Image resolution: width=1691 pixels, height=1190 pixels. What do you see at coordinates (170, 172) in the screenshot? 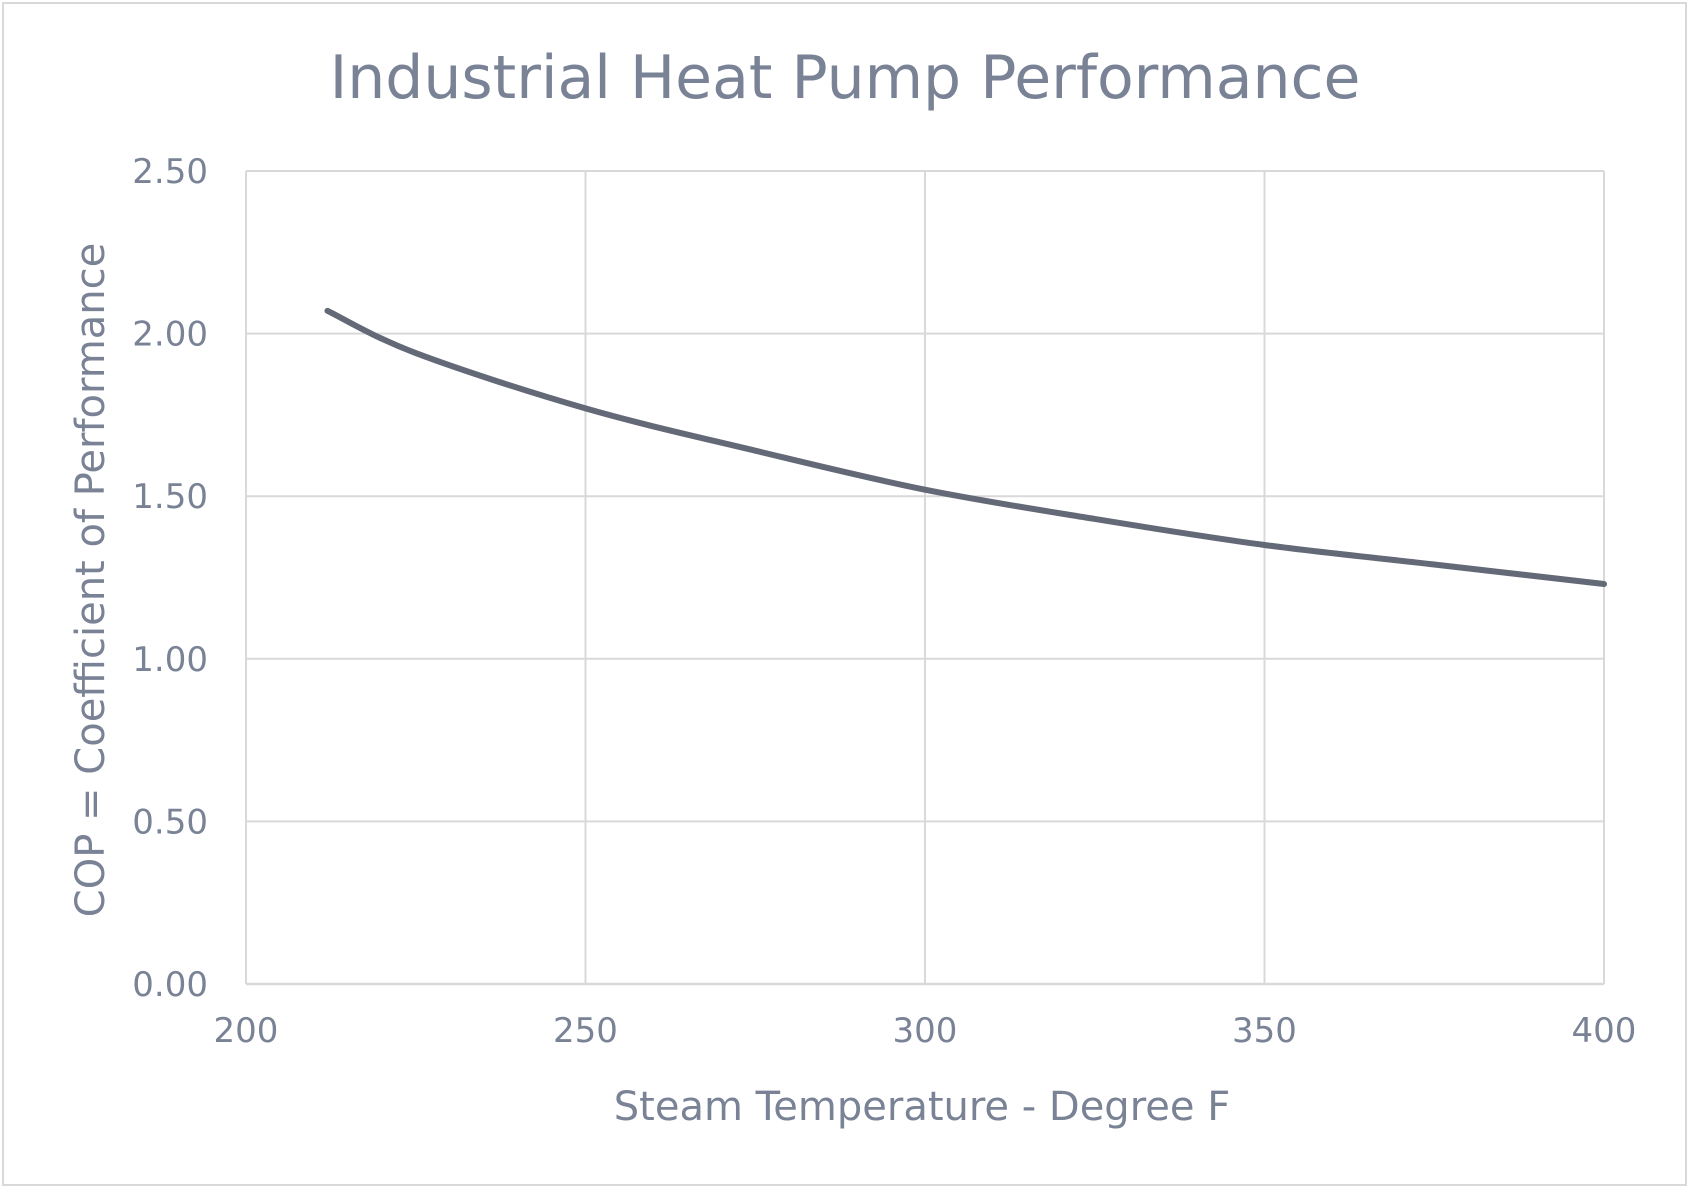
I see `y-tick-label: 2.50` at bounding box center [170, 172].